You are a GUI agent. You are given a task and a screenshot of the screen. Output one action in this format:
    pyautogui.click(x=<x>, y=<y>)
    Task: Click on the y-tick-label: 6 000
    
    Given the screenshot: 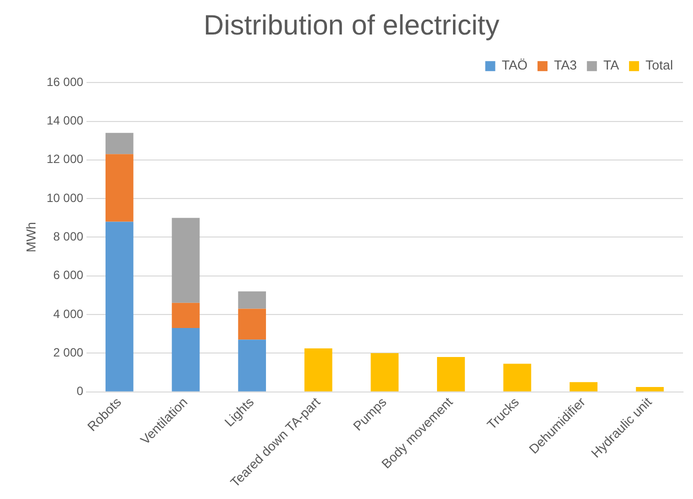 What is the action you would take?
    pyautogui.click(x=68, y=275)
    